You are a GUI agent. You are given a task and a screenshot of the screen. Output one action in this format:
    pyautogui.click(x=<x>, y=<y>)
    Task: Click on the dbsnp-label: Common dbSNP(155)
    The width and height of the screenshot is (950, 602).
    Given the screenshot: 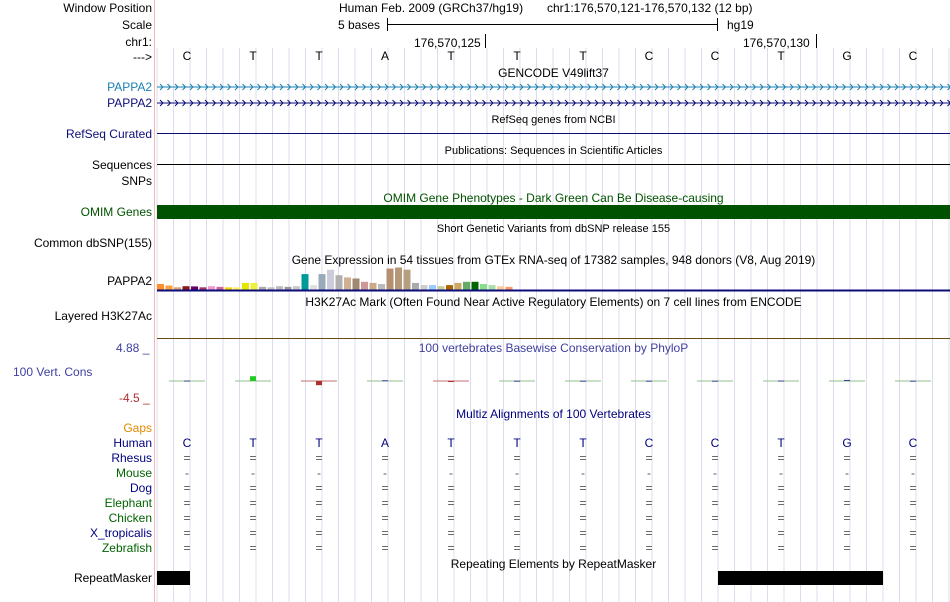 What is the action you would take?
    pyautogui.click(x=92, y=243)
    